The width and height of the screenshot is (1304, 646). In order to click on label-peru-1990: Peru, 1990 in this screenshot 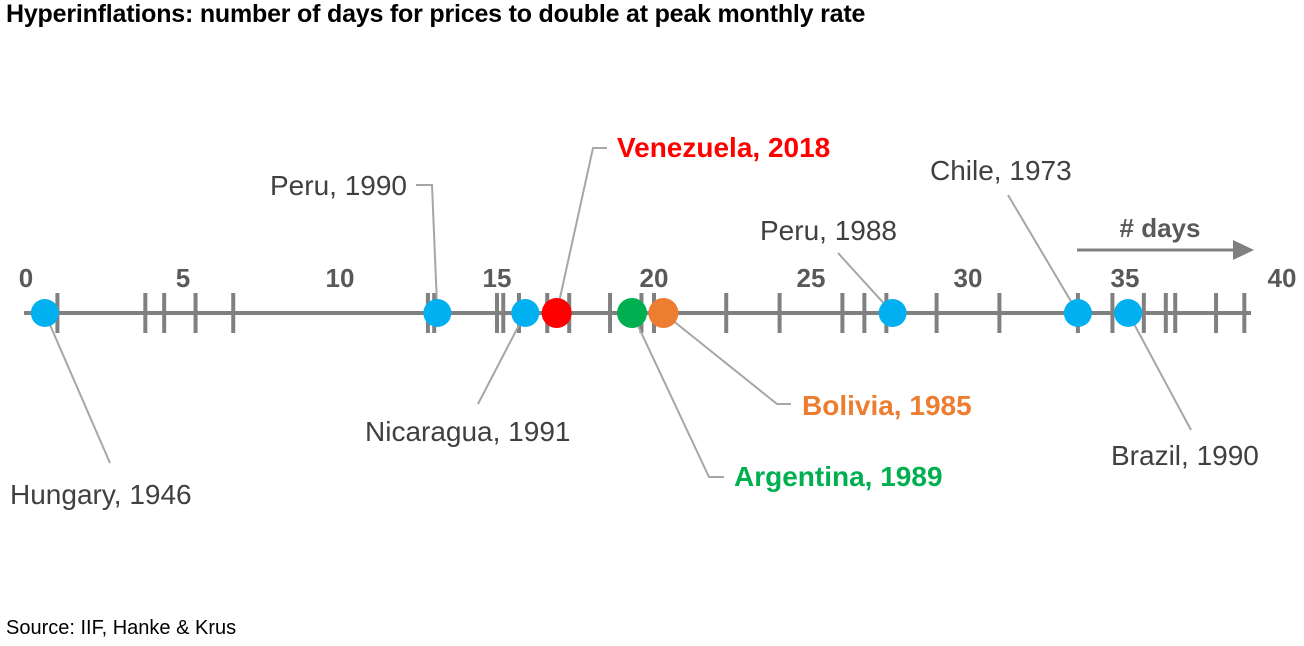, I will do `click(338, 185)`.